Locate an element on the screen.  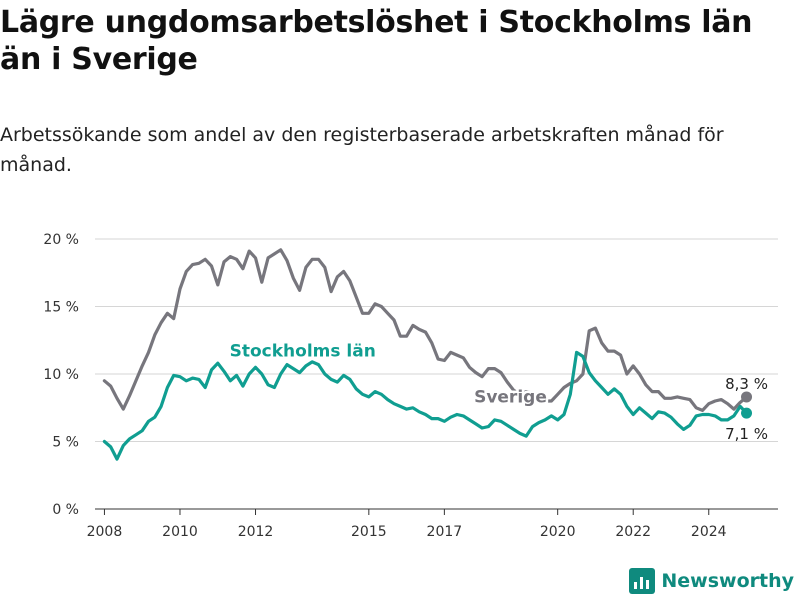
x-tick-label: 2020 is located at coordinates (558, 532).